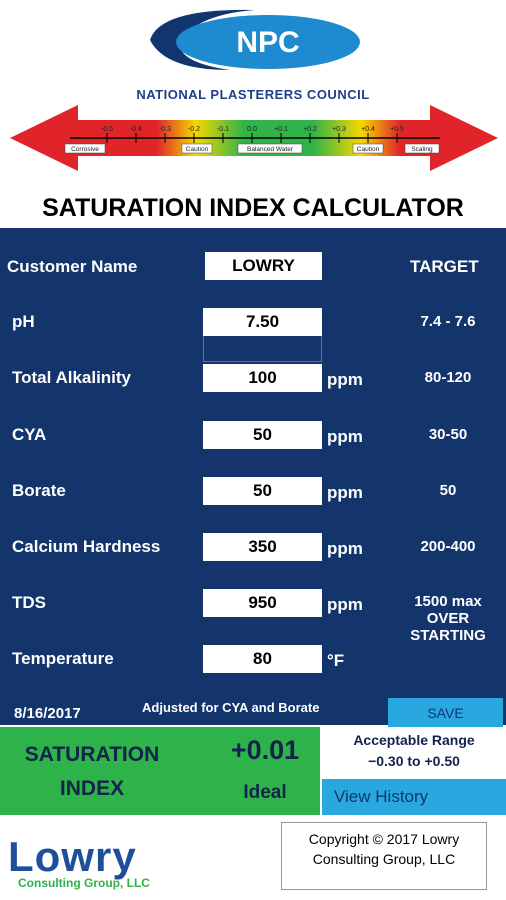  What do you see at coordinates (92, 771) in the screenshot?
I see `result-label: SATURATION INDEX` at bounding box center [92, 771].